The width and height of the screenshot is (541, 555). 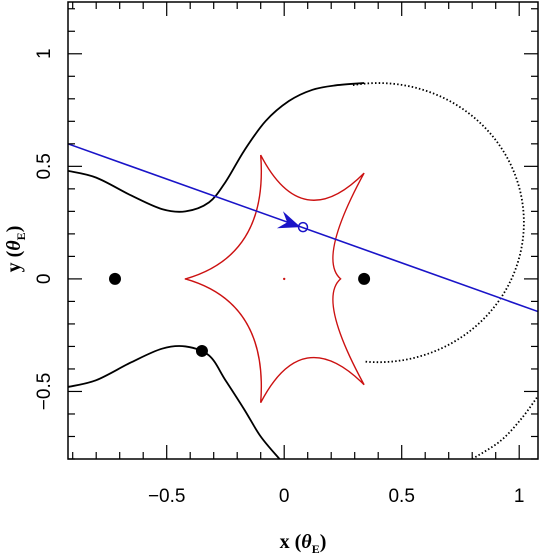 What do you see at coordinates (14, 229) in the screenshot?
I see `y-axis-label-close: )` at bounding box center [14, 229].